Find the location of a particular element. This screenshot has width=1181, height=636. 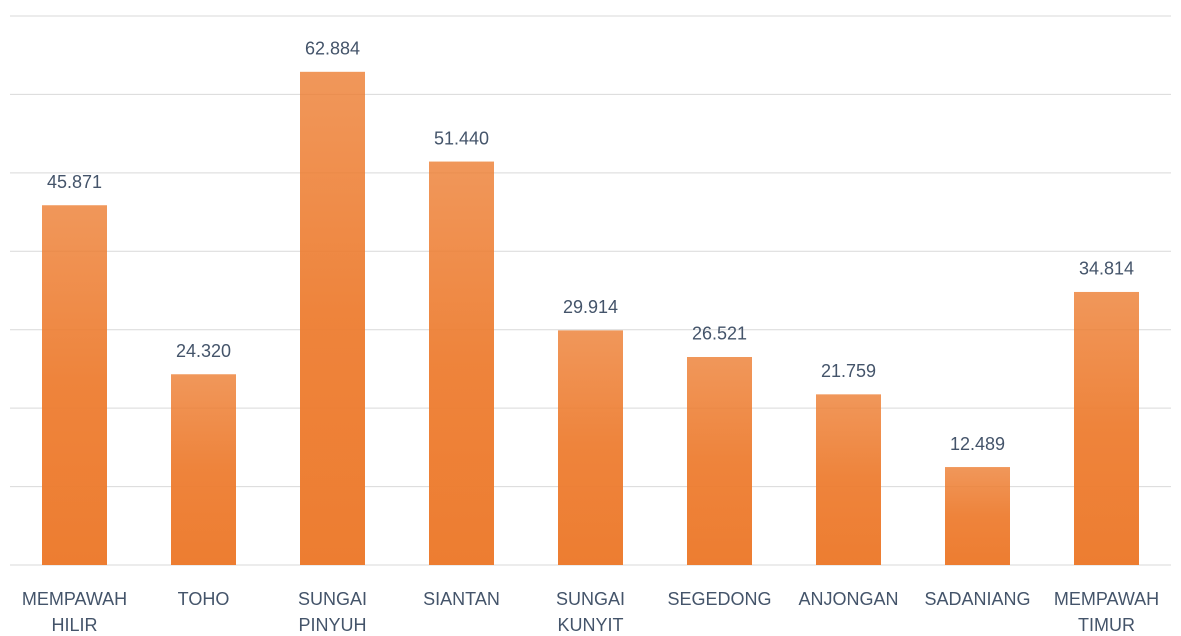

x-tick-label: MEMPAWAH TIMUR is located at coordinates (1106, 612).